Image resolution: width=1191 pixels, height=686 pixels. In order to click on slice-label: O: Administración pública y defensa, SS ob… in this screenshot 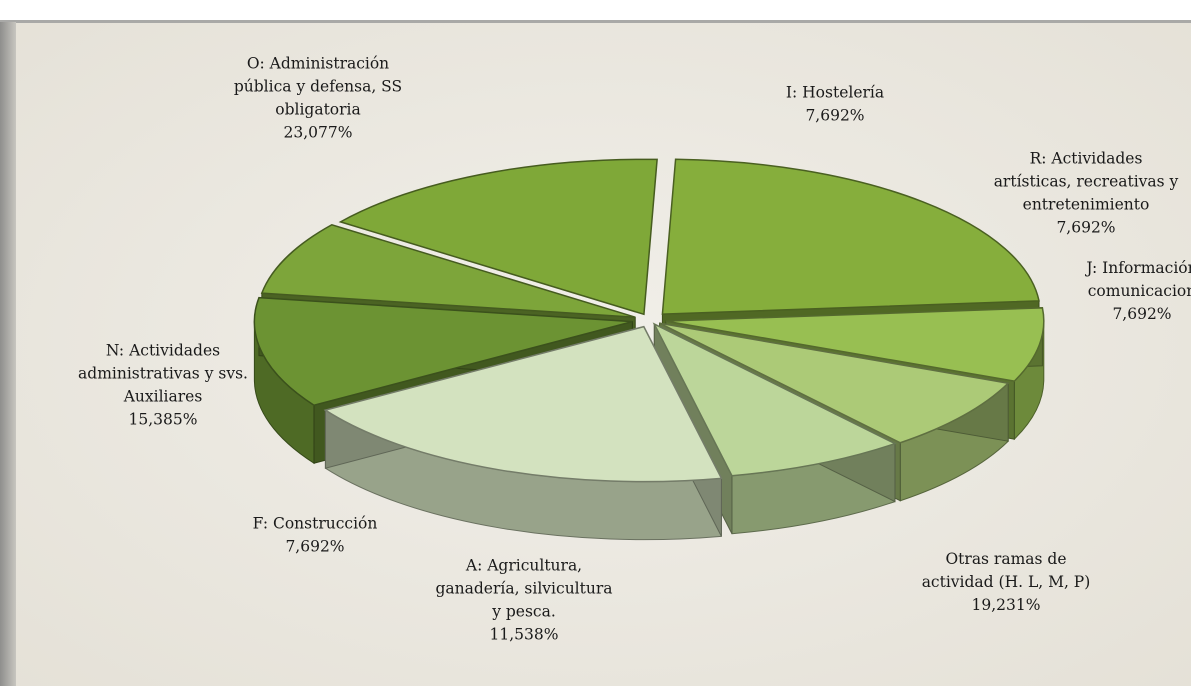, I will do `click(318, 98)`.